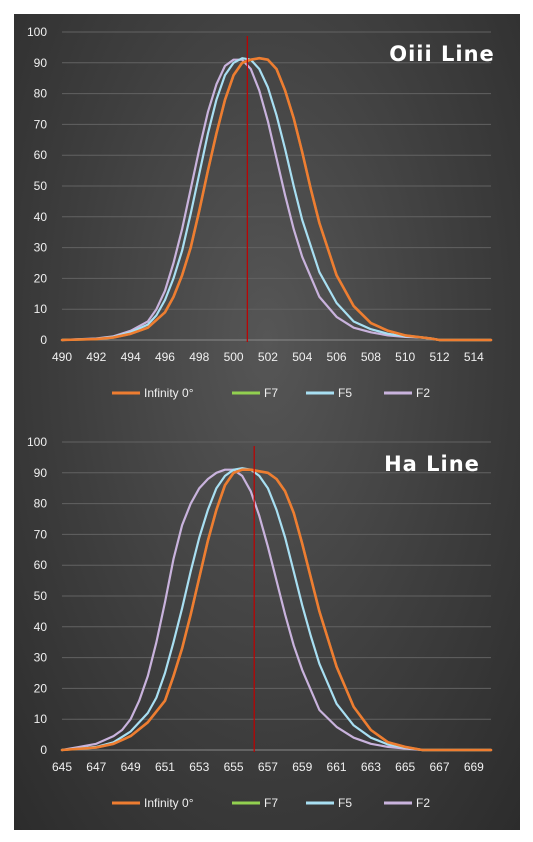  Describe the element at coordinates (268, 767) in the screenshot. I see `x-tick-label: 657` at that location.